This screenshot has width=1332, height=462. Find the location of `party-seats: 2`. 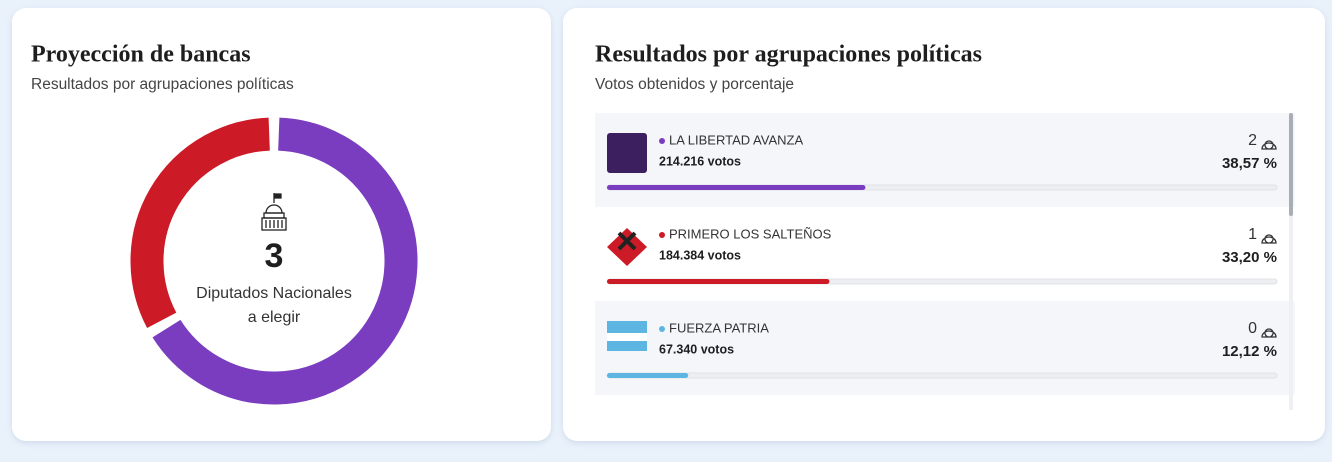

party-seats: 2 is located at coordinates (1252, 140).